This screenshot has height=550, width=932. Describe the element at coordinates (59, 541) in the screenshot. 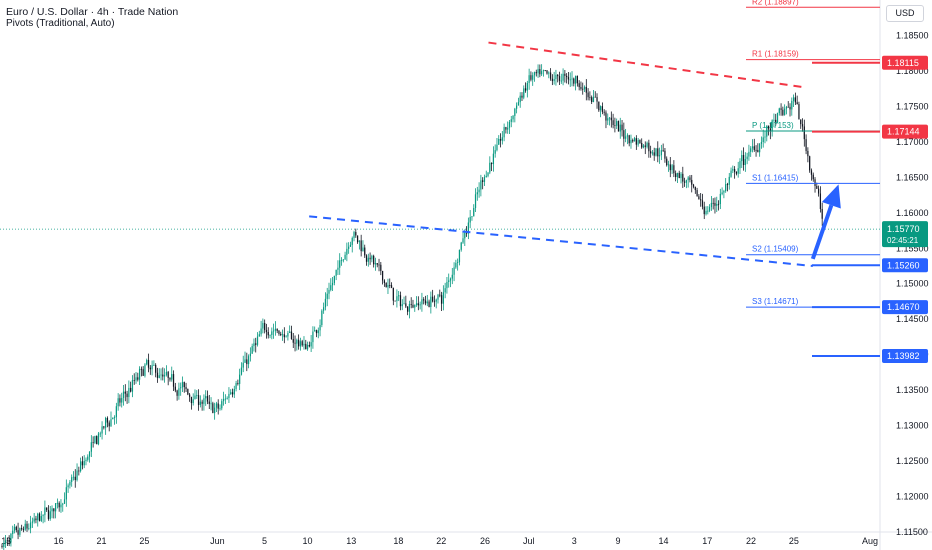

I see `x-tick-label: 16` at that location.